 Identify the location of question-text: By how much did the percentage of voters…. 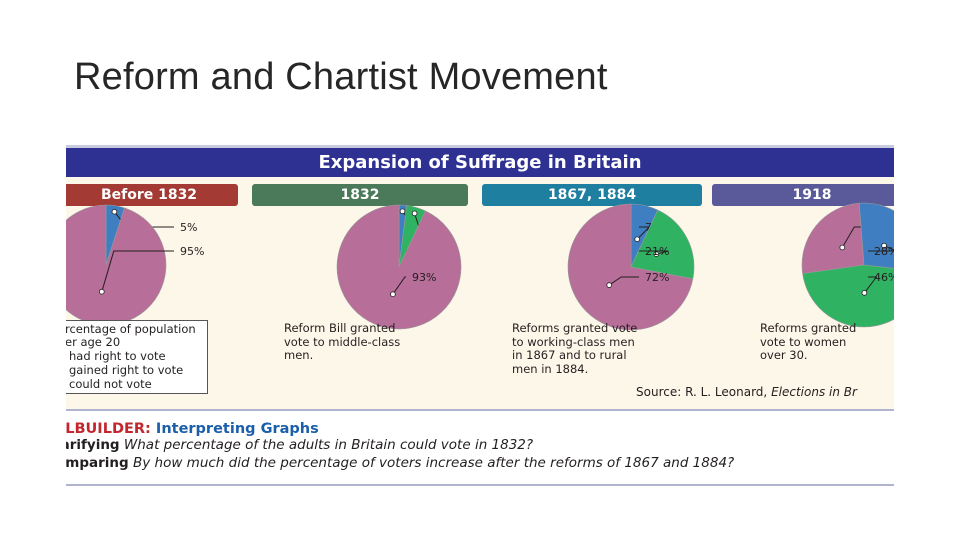
(433, 463).